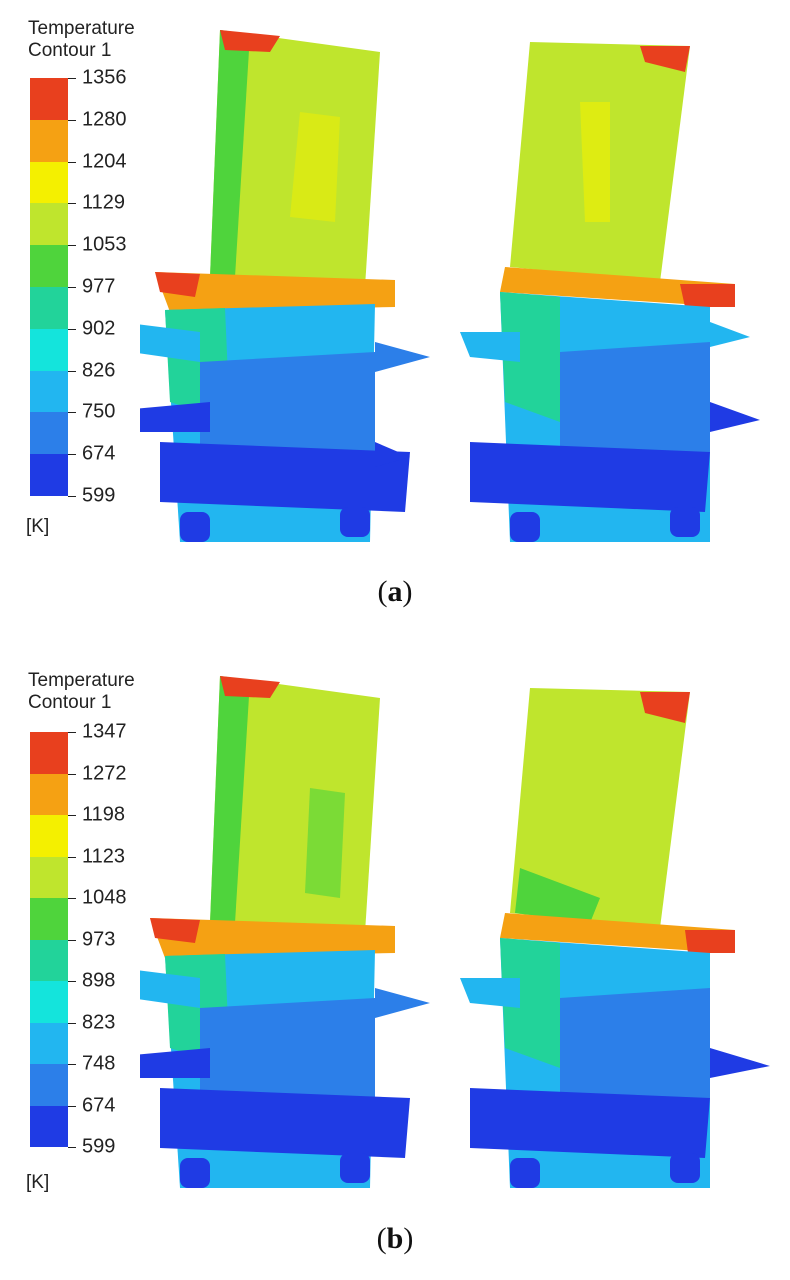  I want to click on tick-label: 1123, so click(104, 856).